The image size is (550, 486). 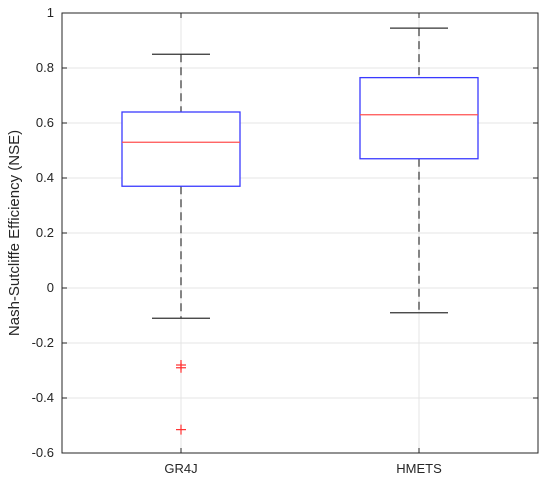 I want to click on y-tick-label: 1, so click(x=50, y=12).